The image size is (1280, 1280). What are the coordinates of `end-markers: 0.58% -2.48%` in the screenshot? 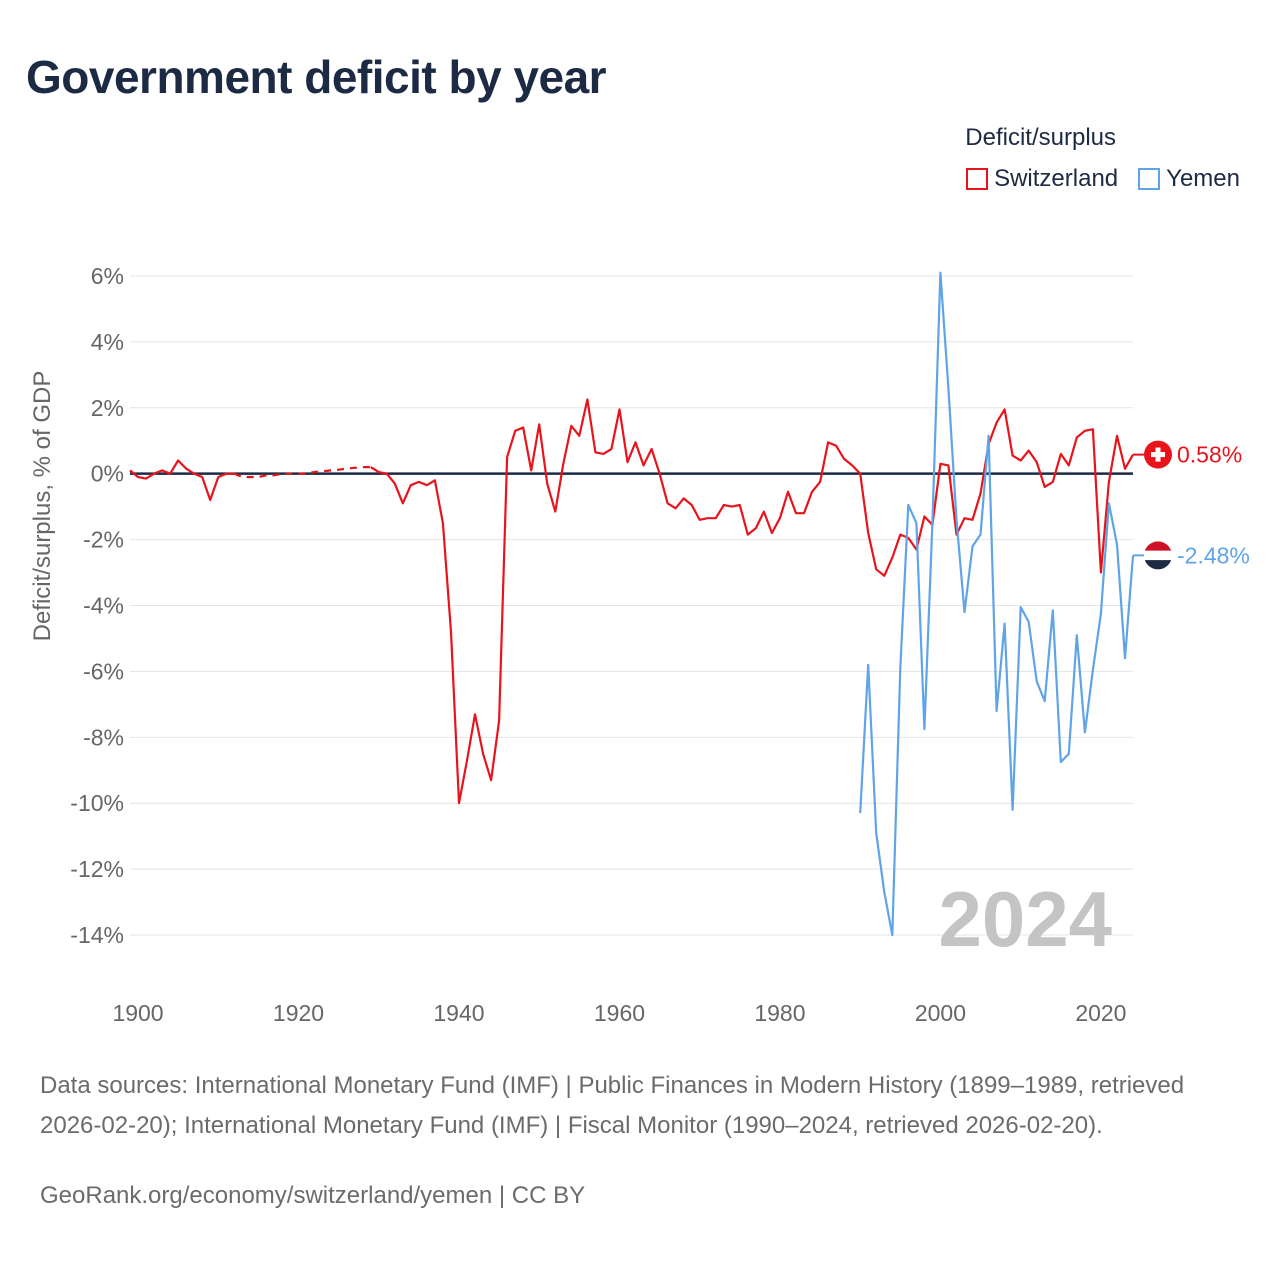 It's located at (1191, 505).